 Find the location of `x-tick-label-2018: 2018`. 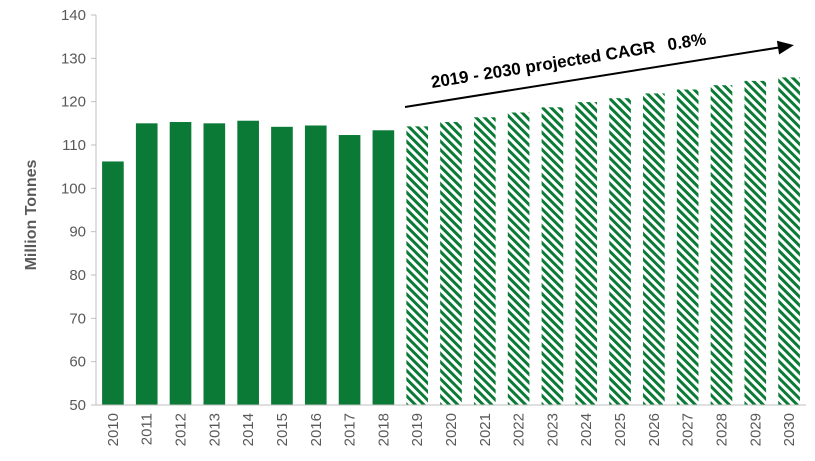

x-tick-label-2018: 2018 is located at coordinates (383, 429).